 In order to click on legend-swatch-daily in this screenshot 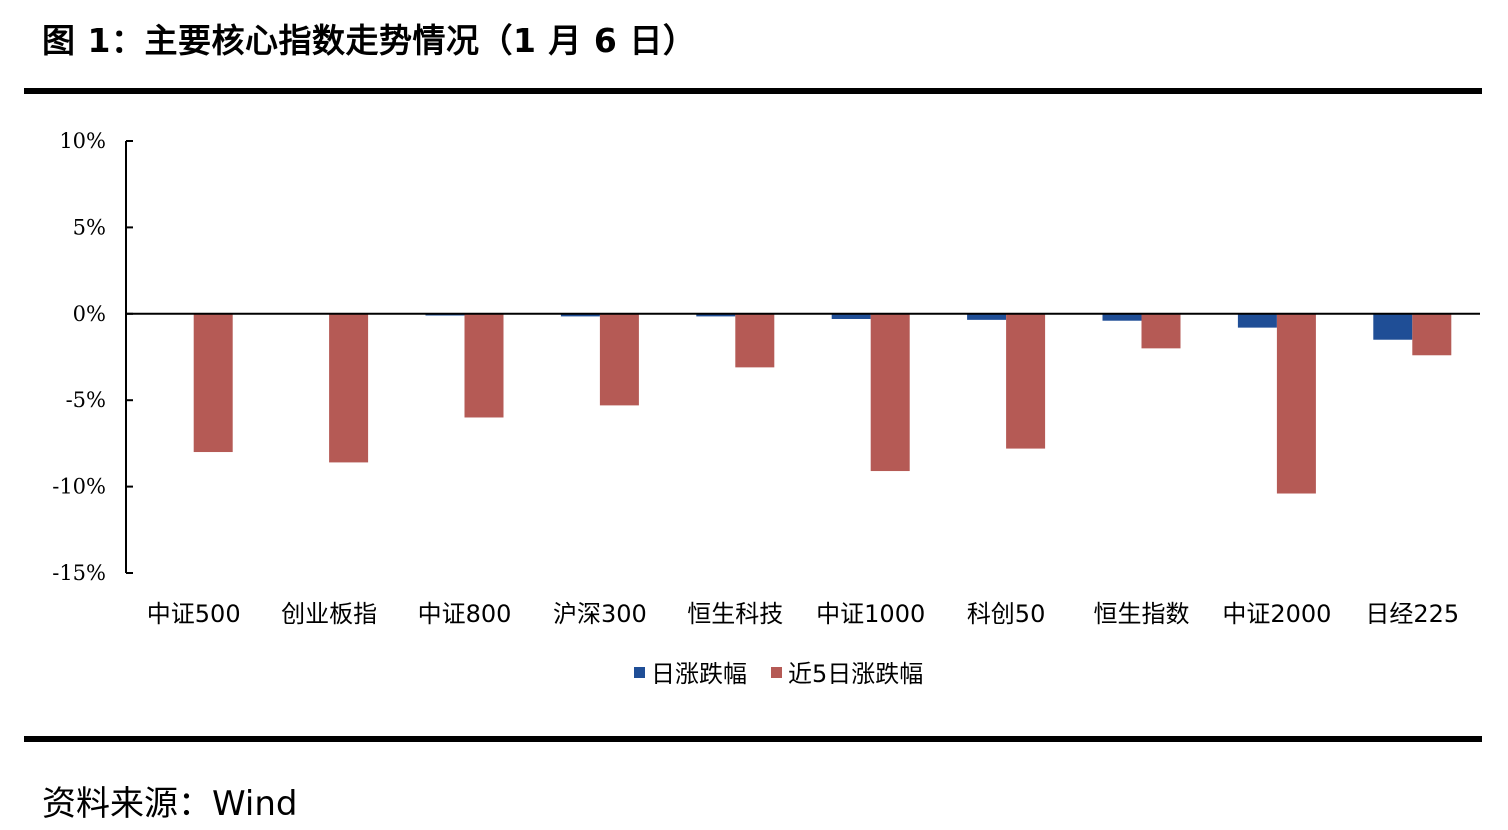, I will do `click(639, 672)`.